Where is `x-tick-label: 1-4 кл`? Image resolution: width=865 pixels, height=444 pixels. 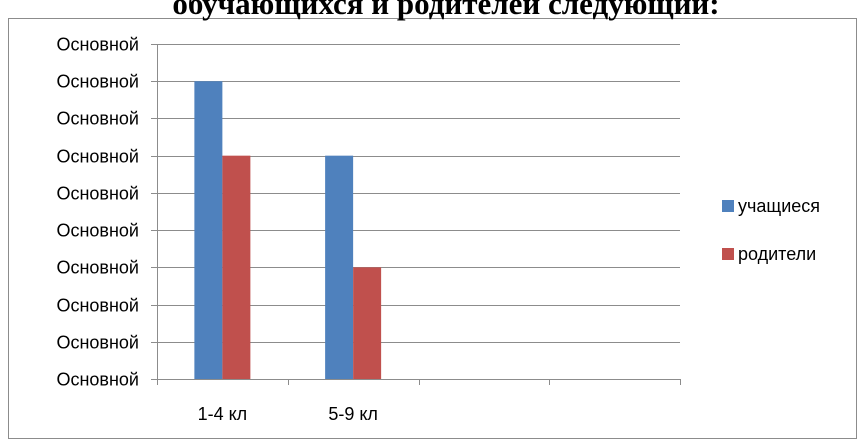
x-tick-label: 1-4 кл is located at coordinates (223, 414).